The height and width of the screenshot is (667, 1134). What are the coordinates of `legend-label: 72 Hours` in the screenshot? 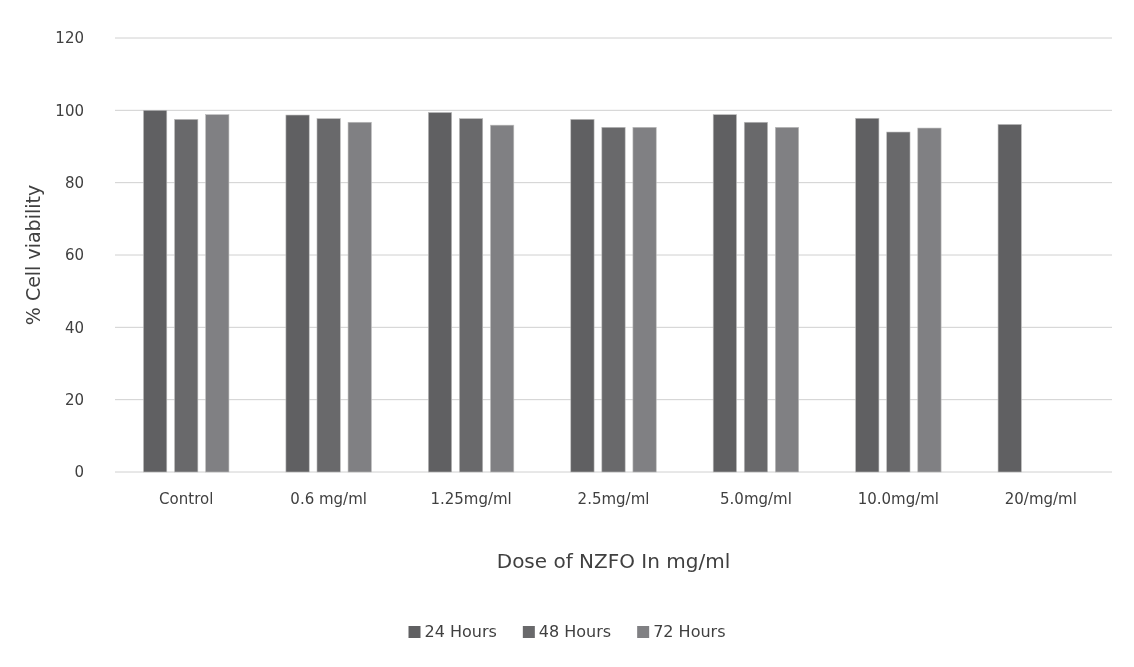 It's located at (689, 631).